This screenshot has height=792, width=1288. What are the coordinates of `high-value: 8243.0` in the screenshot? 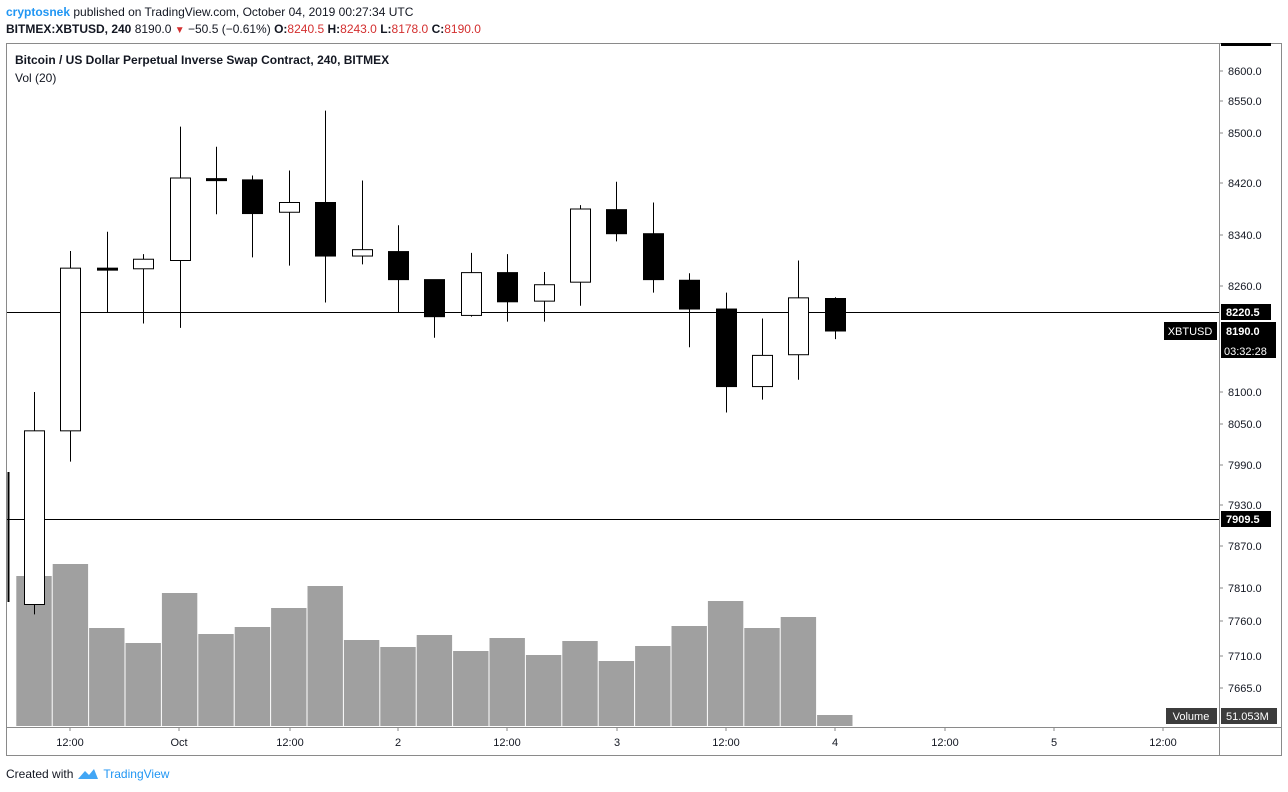 It's located at (358, 29).